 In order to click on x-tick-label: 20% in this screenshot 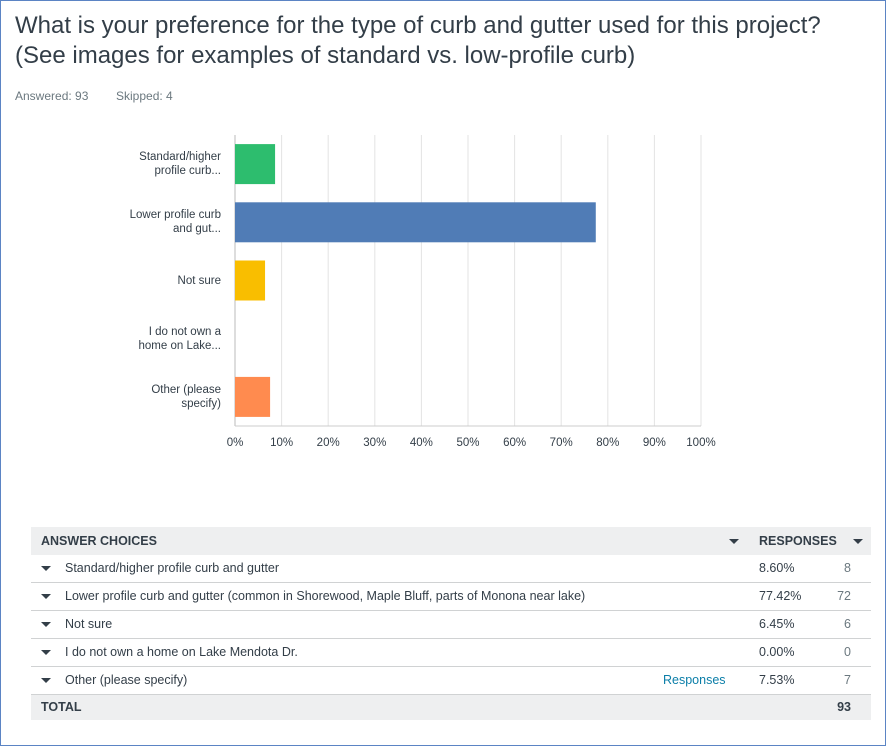, I will do `click(328, 443)`.